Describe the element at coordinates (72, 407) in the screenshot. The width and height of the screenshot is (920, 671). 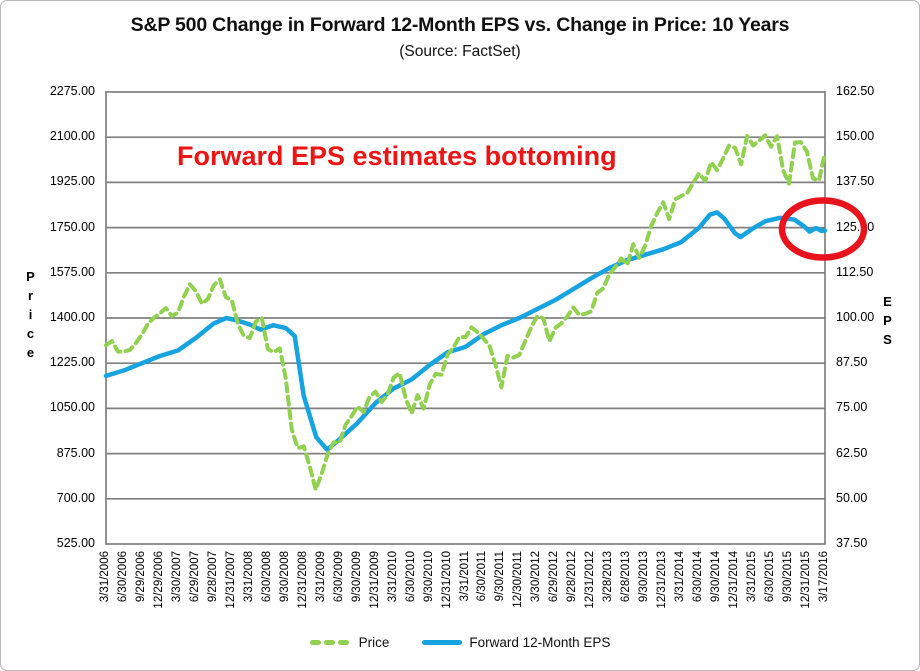
I see `left-axis-tick: 1050.00` at that location.